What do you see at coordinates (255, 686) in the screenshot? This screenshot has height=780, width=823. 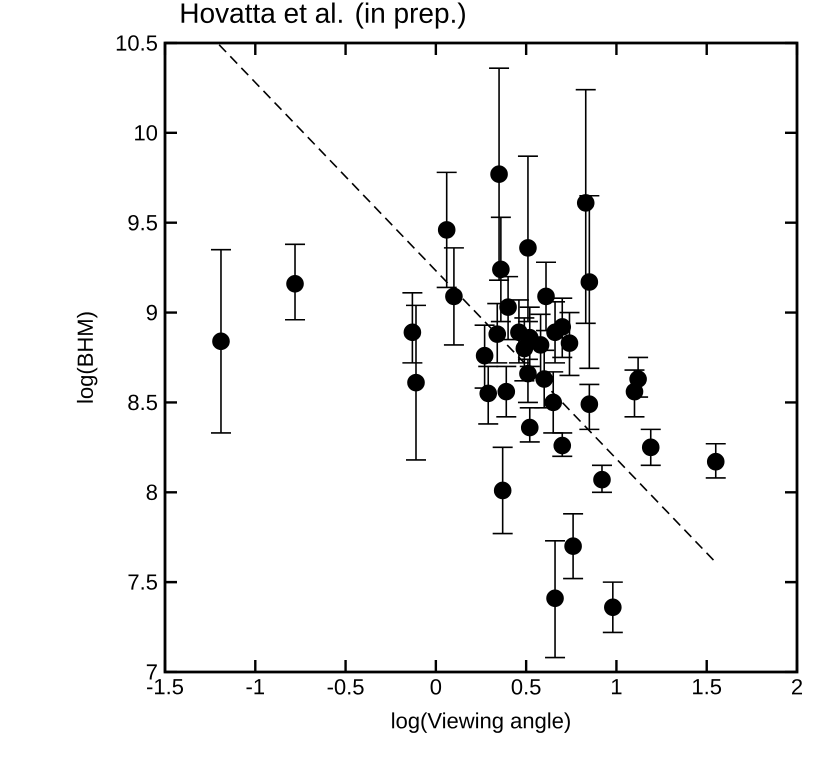 I see `x-tick-label: -1` at bounding box center [255, 686].